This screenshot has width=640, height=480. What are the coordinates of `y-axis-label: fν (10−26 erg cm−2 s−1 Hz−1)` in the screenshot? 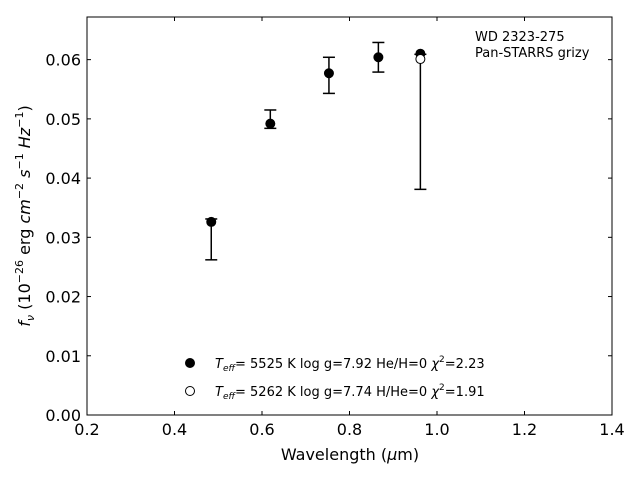 It's located at (25, 215).